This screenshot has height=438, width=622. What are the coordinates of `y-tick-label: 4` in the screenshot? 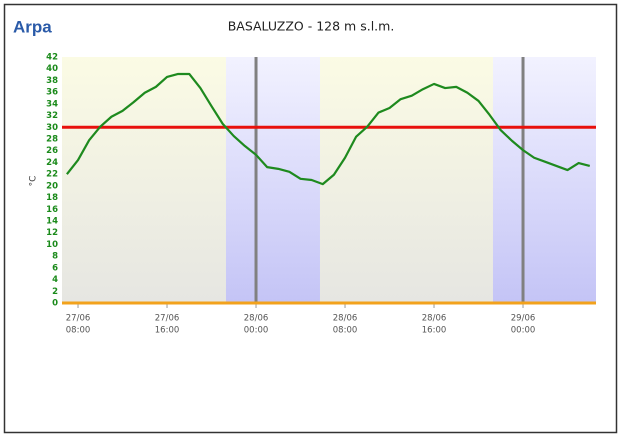 It's located at (55, 280).